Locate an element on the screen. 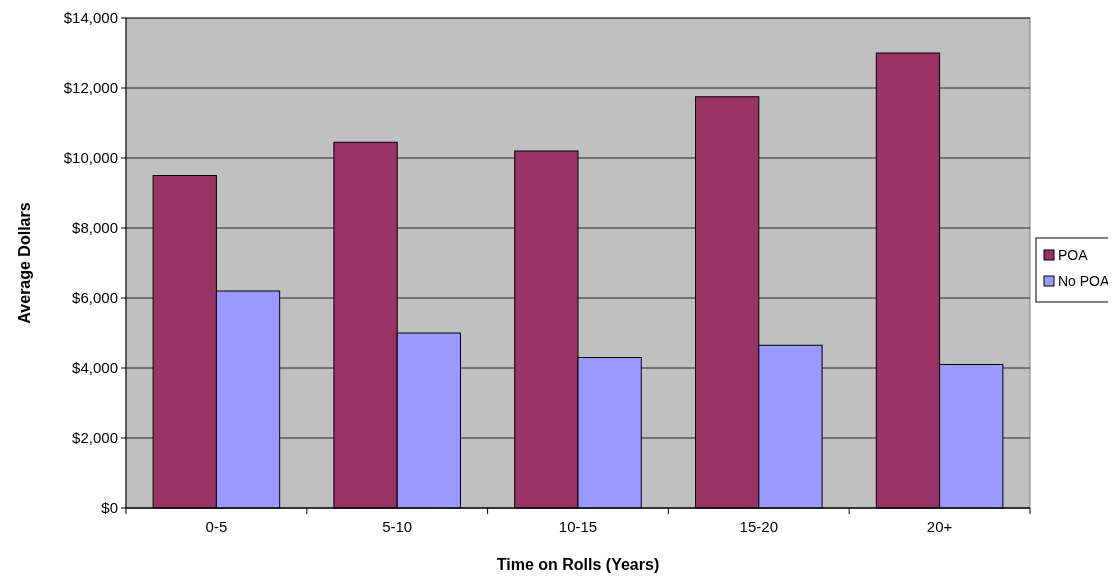 The width and height of the screenshot is (1117, 586). x-tick-label: 20+ is located at coordinates (939, 526).